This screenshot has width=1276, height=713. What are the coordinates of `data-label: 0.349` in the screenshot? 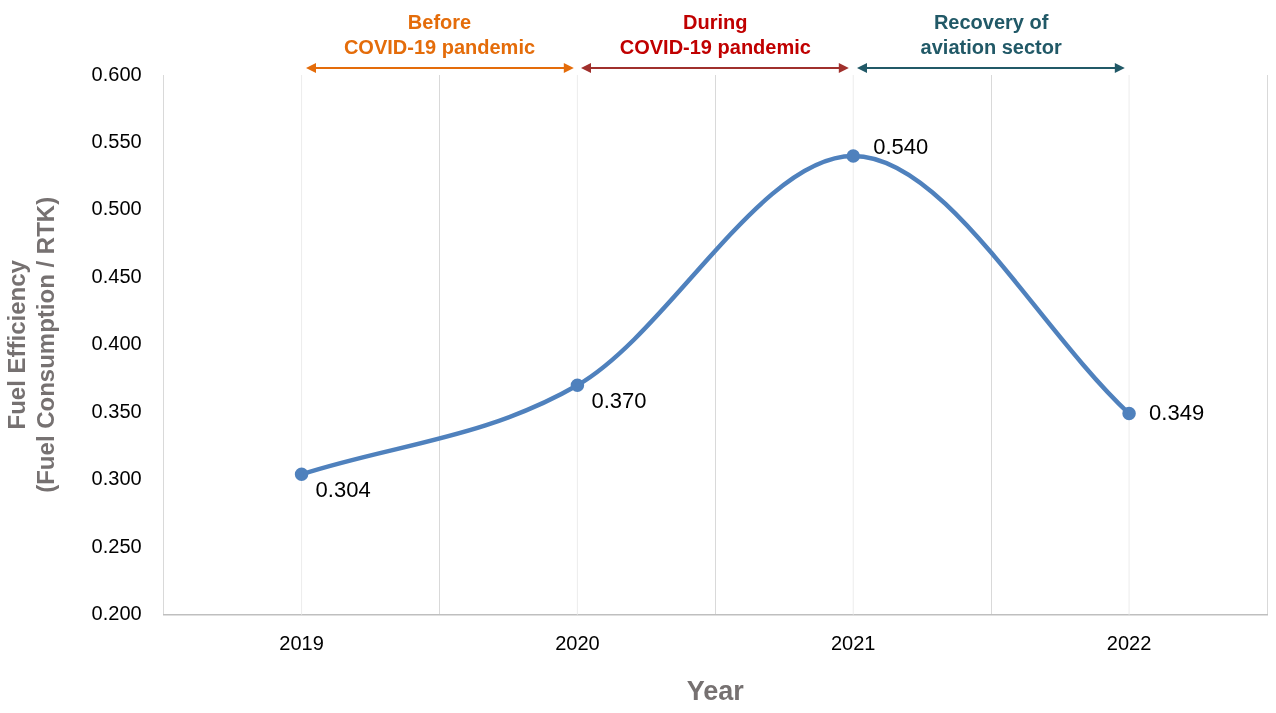 It's located at (1177, 412).